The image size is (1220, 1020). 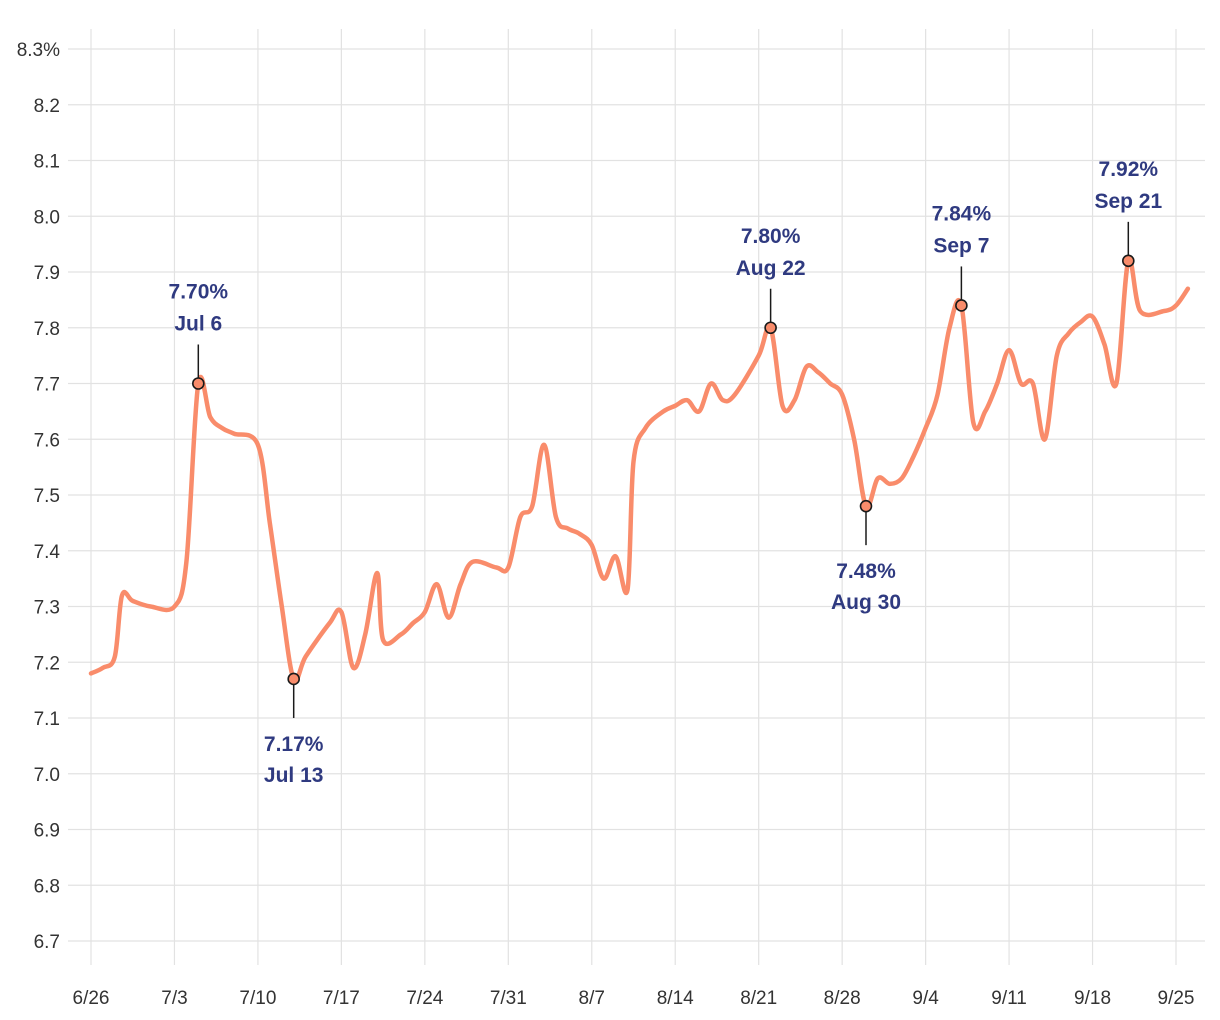 I want to click on y-tick-label: 7.5, so click(x=47, y=496).